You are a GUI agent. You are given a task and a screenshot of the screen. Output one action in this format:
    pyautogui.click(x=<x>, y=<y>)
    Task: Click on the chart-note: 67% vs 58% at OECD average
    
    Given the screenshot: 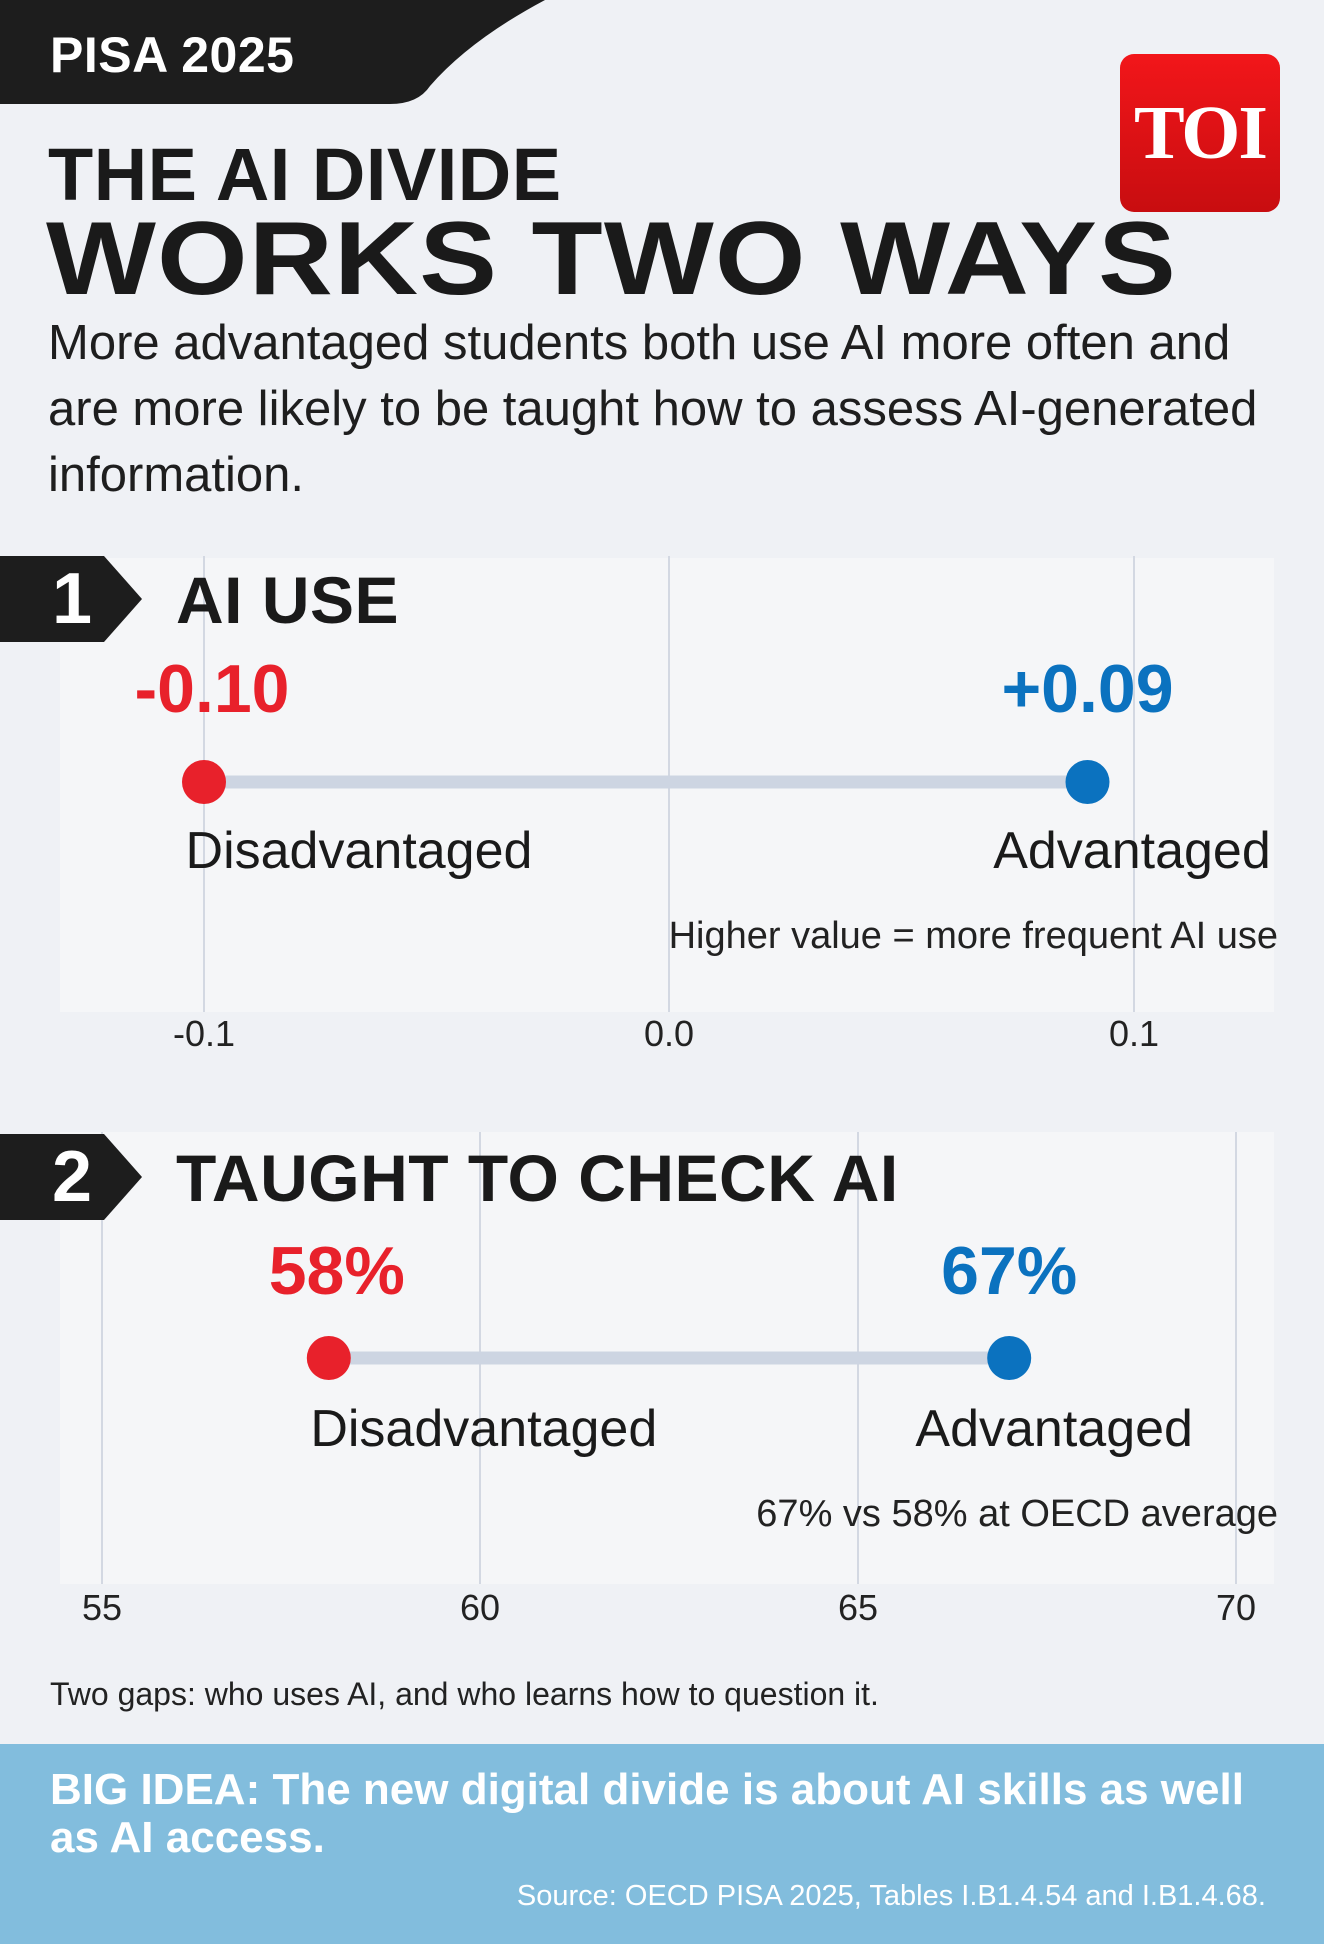 What is the action you would take?
    pyautogui.click(x=1017, y=1514)
    